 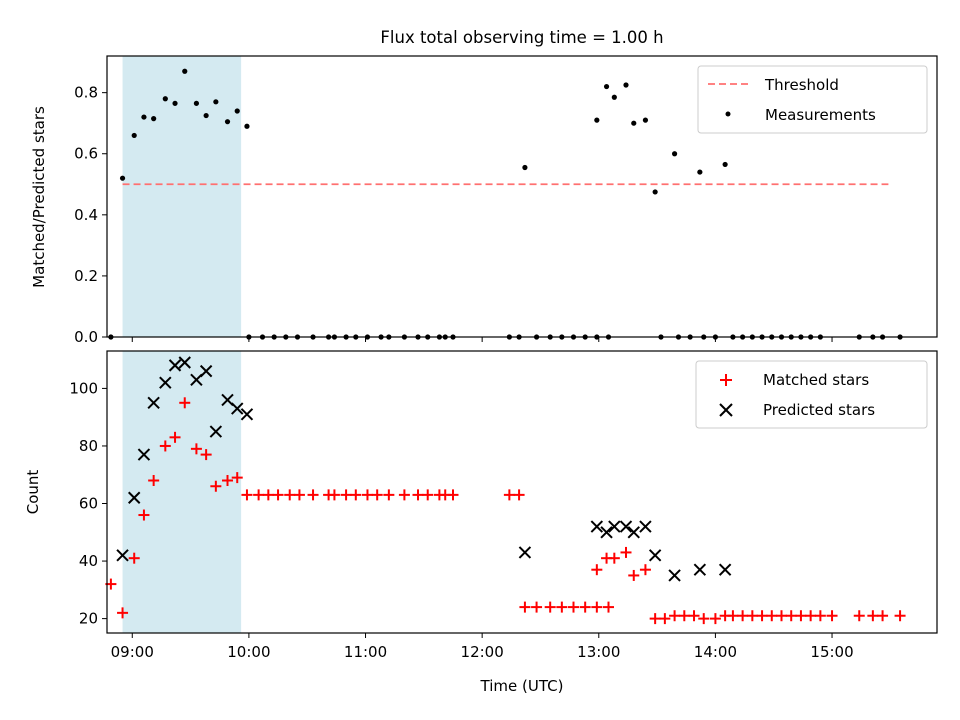 I want to click on top-y-tick-label: 0.4, so click(x=86, y=215).